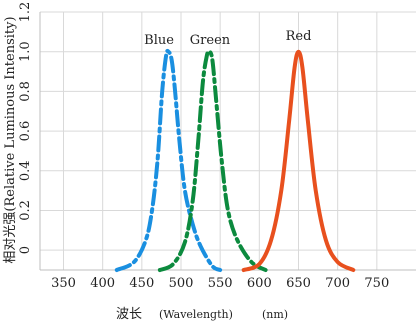 This screenshot has width=416, height=329. What do you see at coordinates (25, 250) in the screenshot?
I see `y-tick-label: 0` at bounding box center [25, 250].